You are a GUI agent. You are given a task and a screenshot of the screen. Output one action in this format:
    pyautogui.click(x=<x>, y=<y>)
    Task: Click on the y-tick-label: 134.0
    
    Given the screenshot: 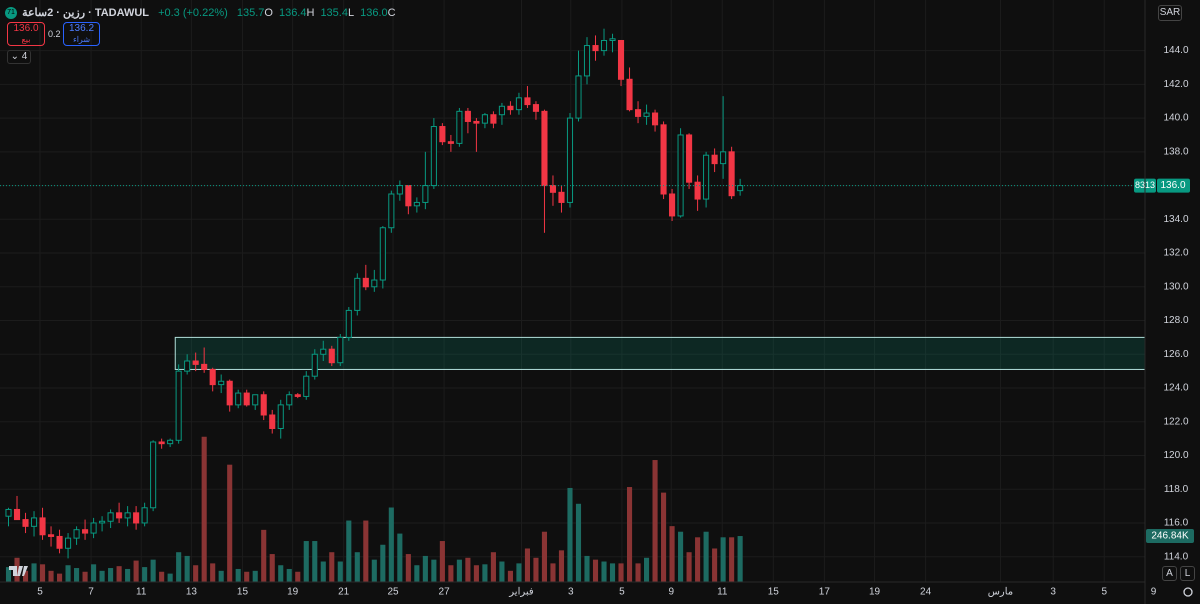 What is the action you would take?
    pyautogui.click(x=1175, y=219)
    